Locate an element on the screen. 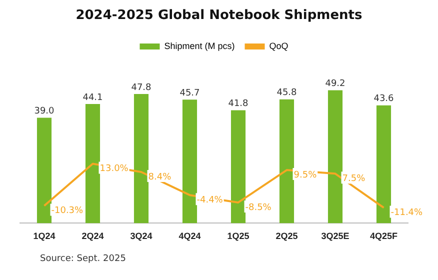 The width and height of the screenshot is (438, 280). data-label: -4.4% is located at coordinates (210, 200).